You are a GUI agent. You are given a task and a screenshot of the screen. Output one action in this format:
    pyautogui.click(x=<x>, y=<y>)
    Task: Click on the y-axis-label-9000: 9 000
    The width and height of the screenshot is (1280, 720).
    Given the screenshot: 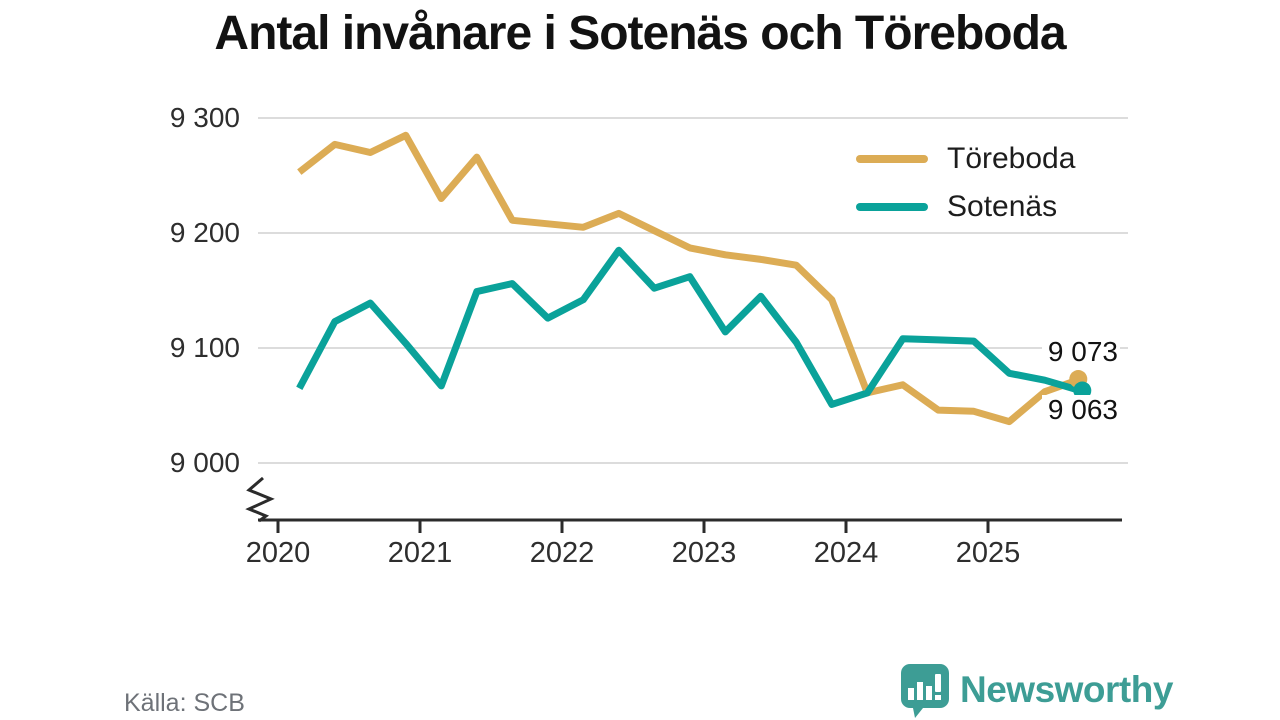 What is the action you would take?
    pyautogui.click(x=204, y=462)
    